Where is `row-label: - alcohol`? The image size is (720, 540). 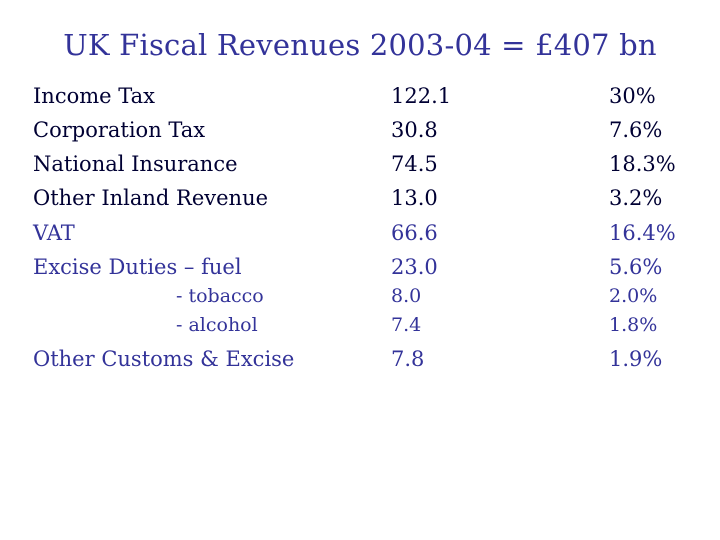 row-label: - alcohol is located at coordinates (217, 325).